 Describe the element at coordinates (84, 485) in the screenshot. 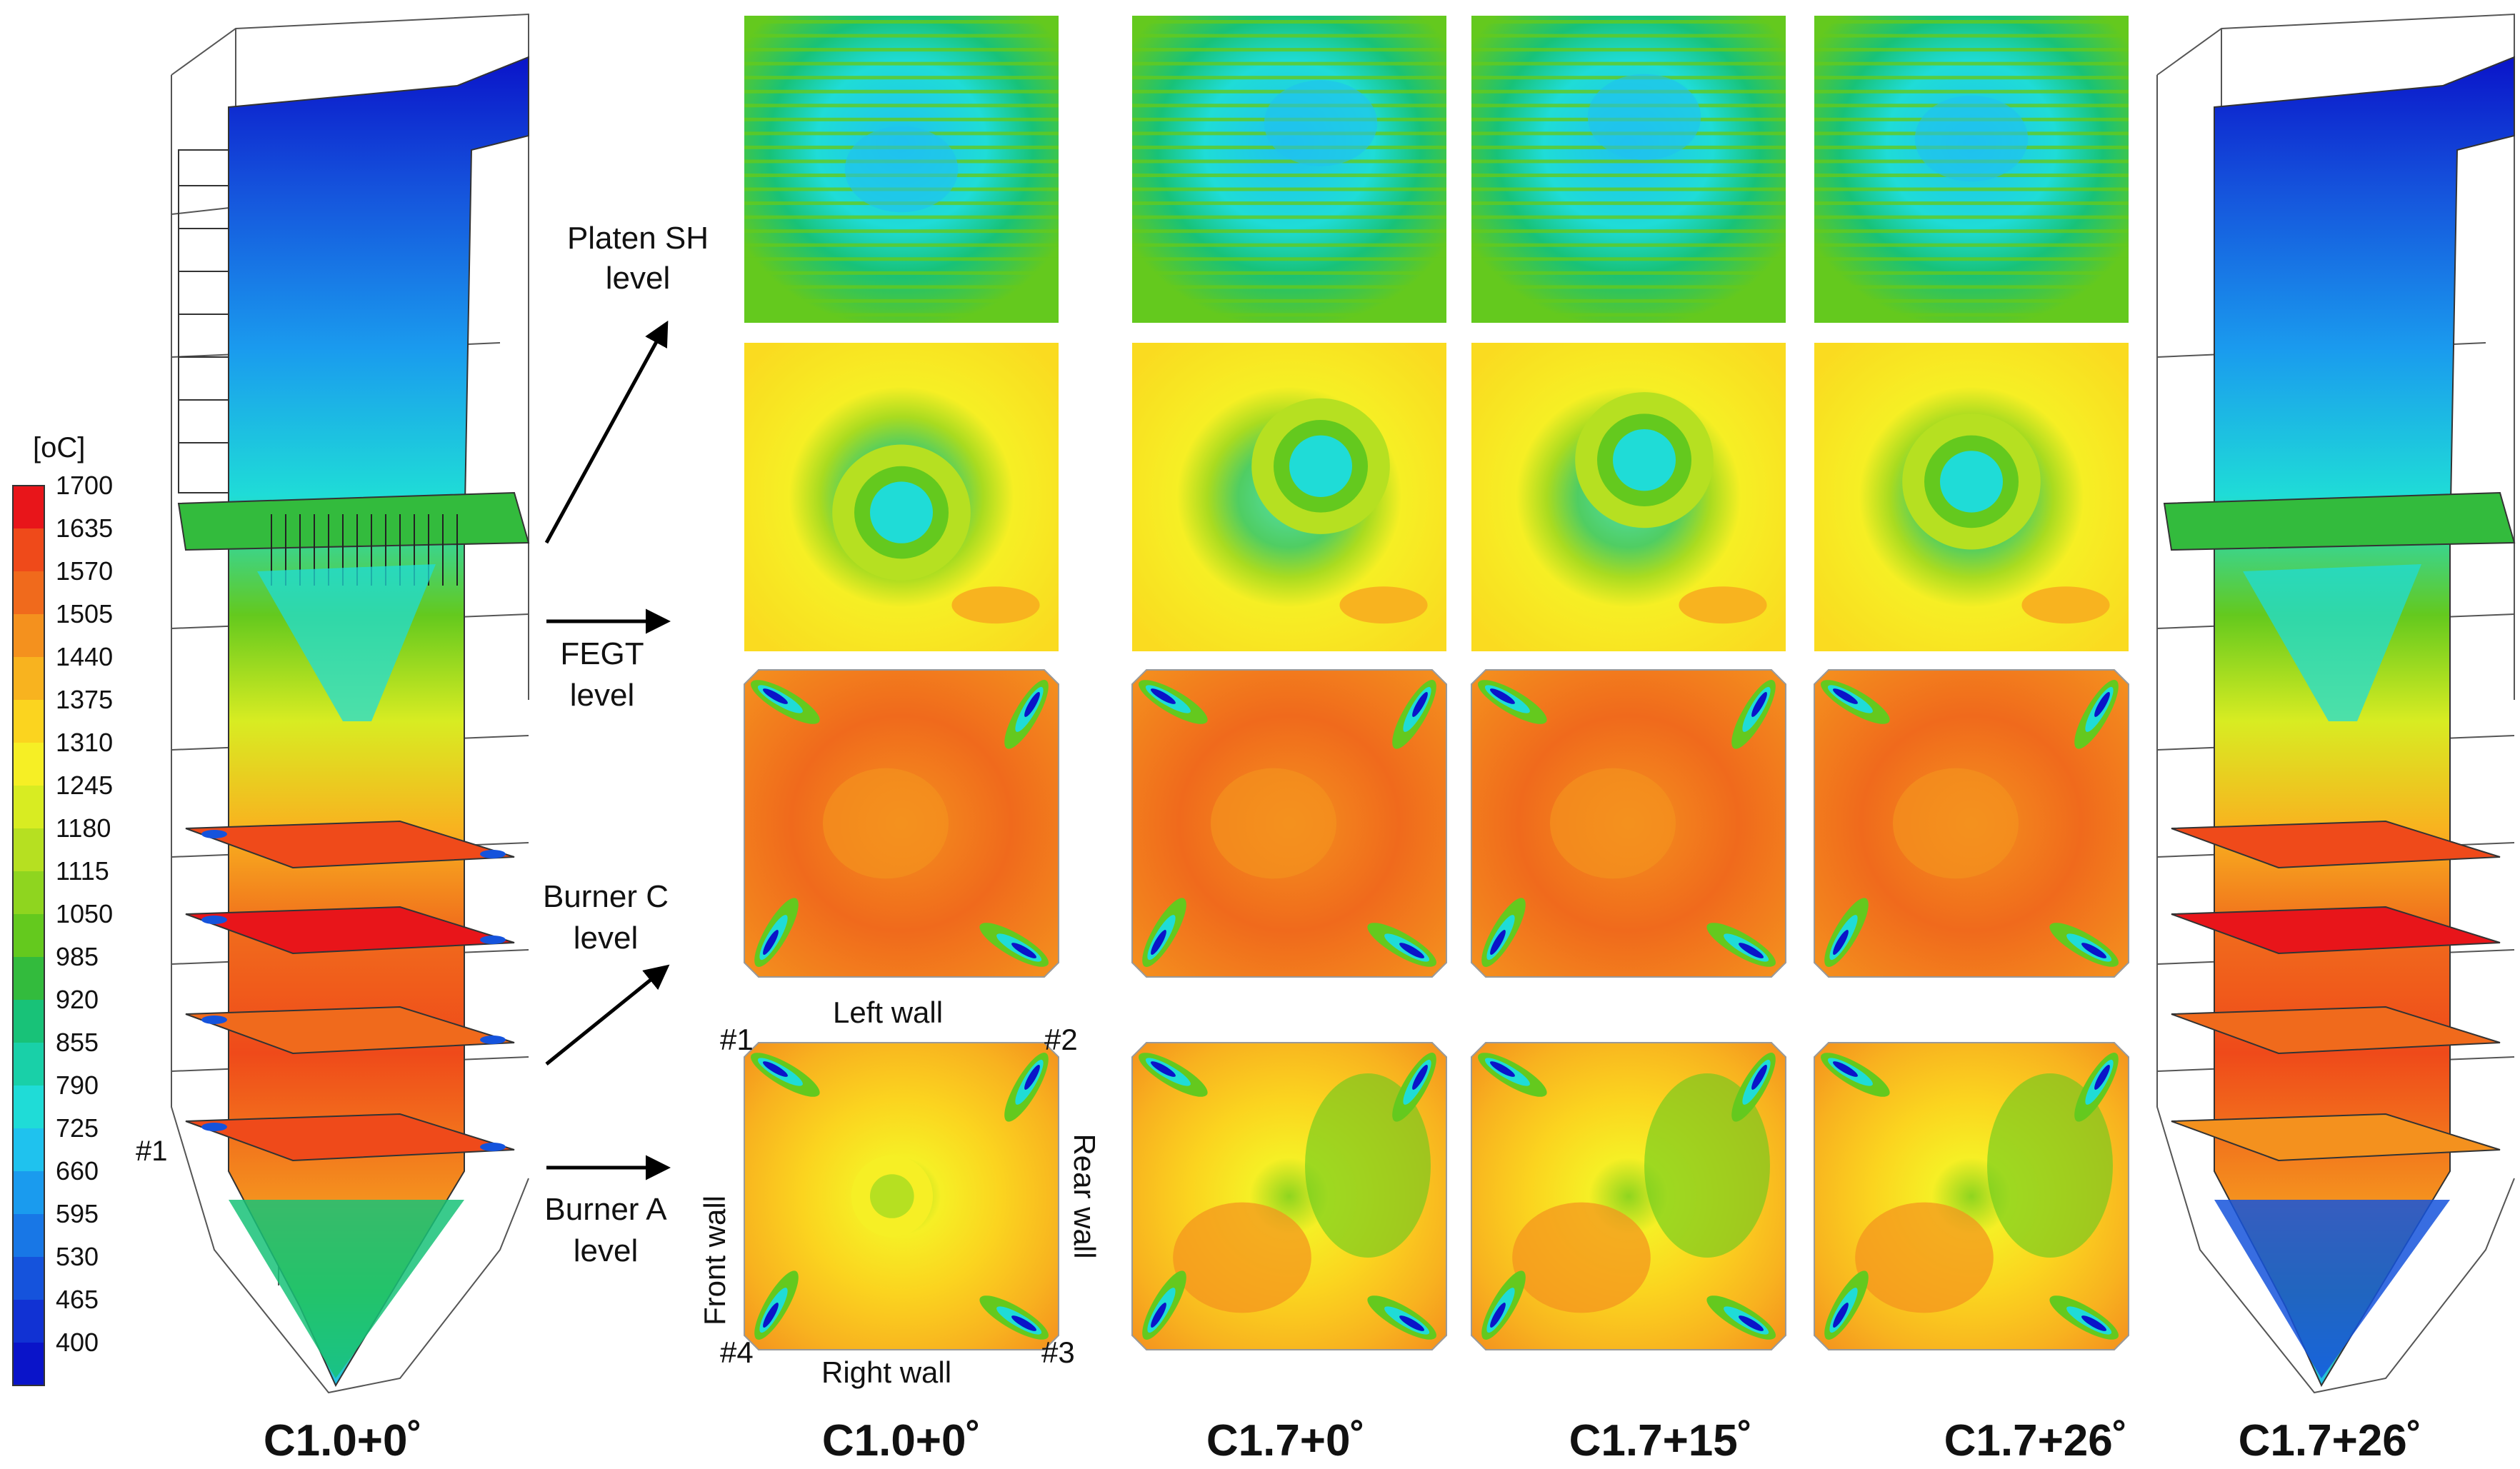

I see `colorbar-tick-label: 1700` at that location.